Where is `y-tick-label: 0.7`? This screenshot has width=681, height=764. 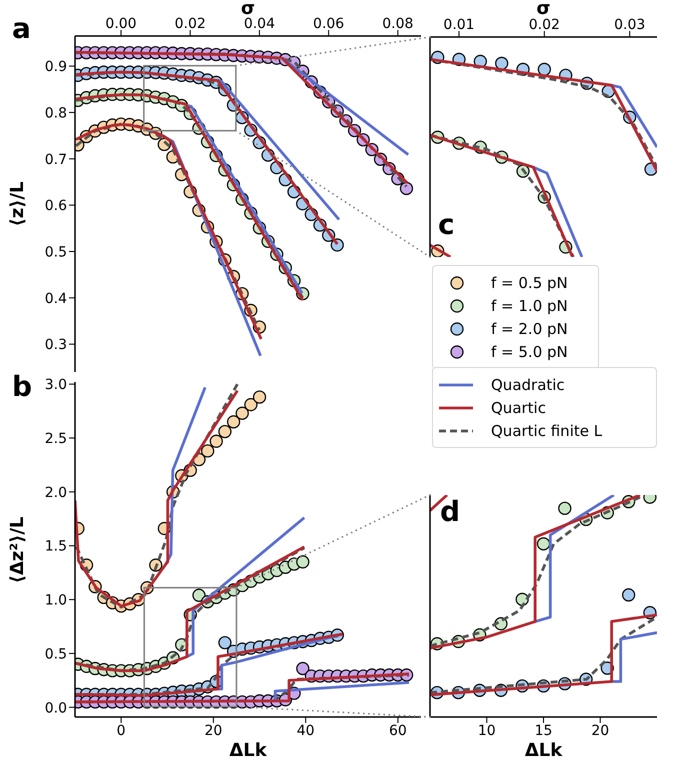 y-tick-label: 0.7 is located at coordinates (55, 160).